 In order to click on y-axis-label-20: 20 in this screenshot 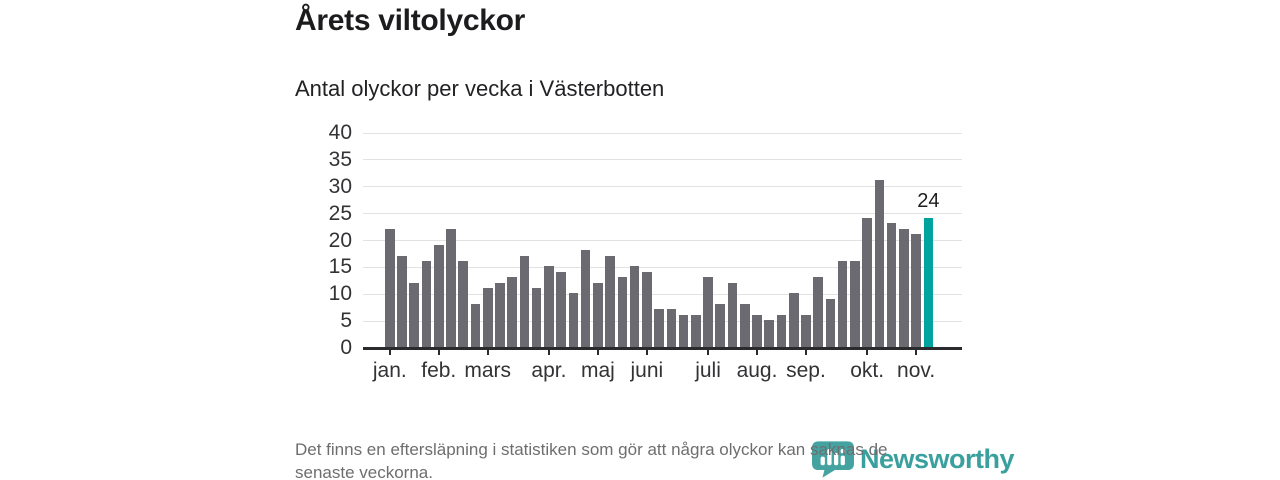, I will do `click(340, 240)`.